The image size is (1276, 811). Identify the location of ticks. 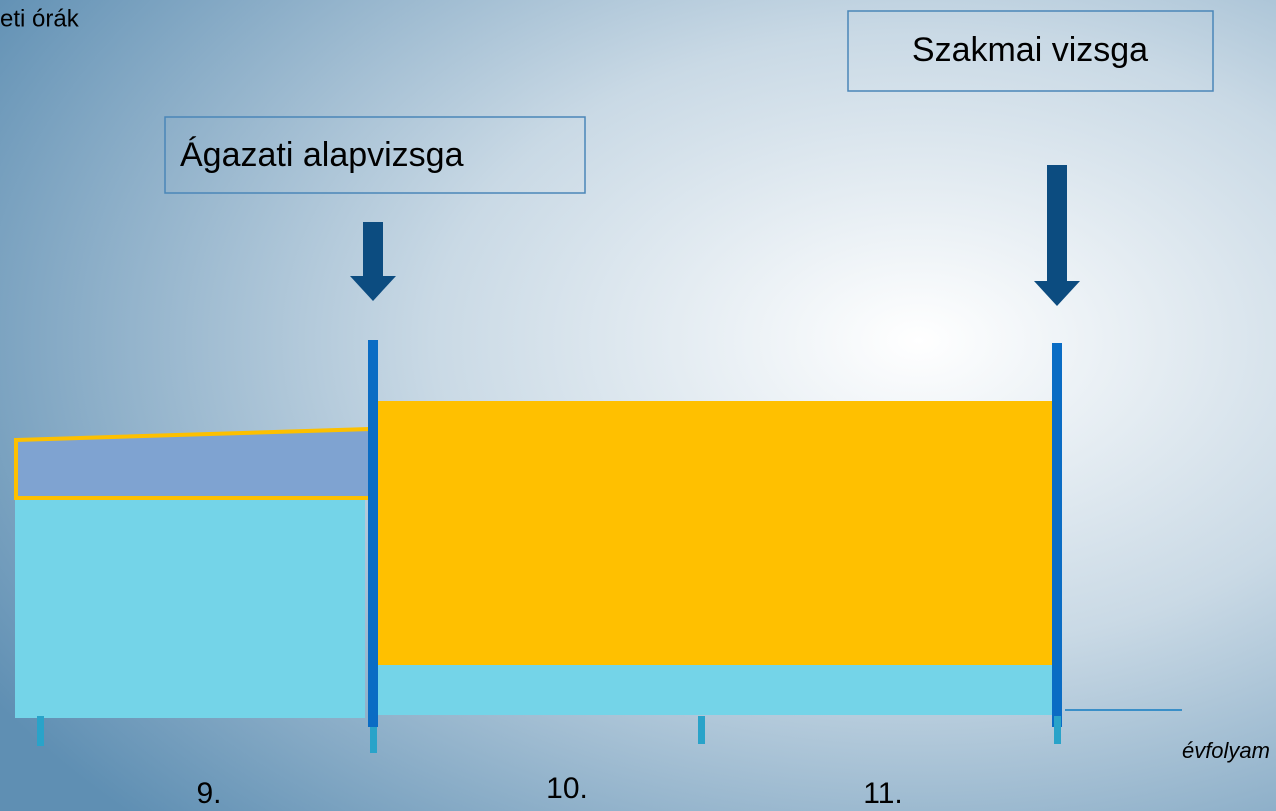
(549, 734).